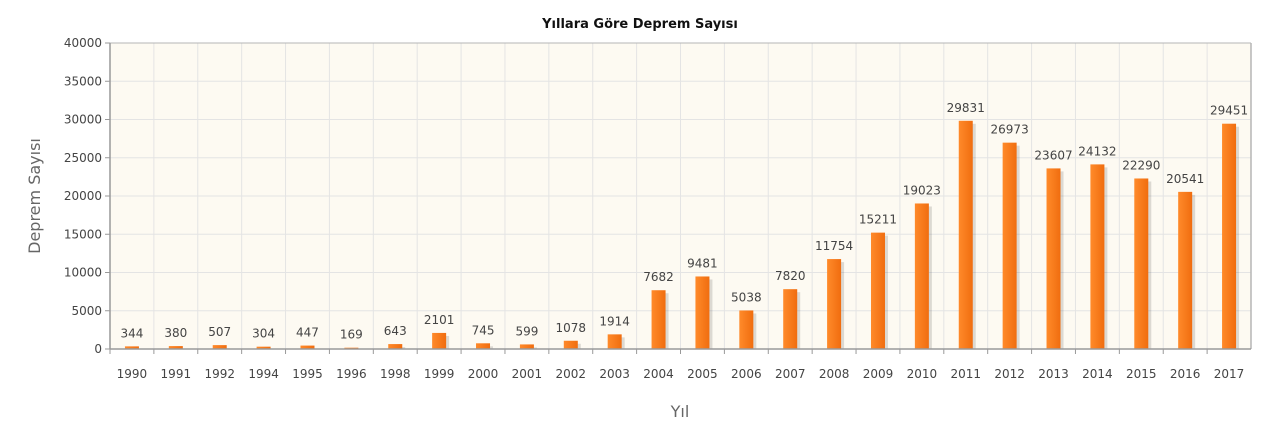 This screenshot has width=1280, height=425. What do you see at coordinates (439, 320) in the screenshot?
I see `data-label-1999: 2101` at bounding box center [439, 320].